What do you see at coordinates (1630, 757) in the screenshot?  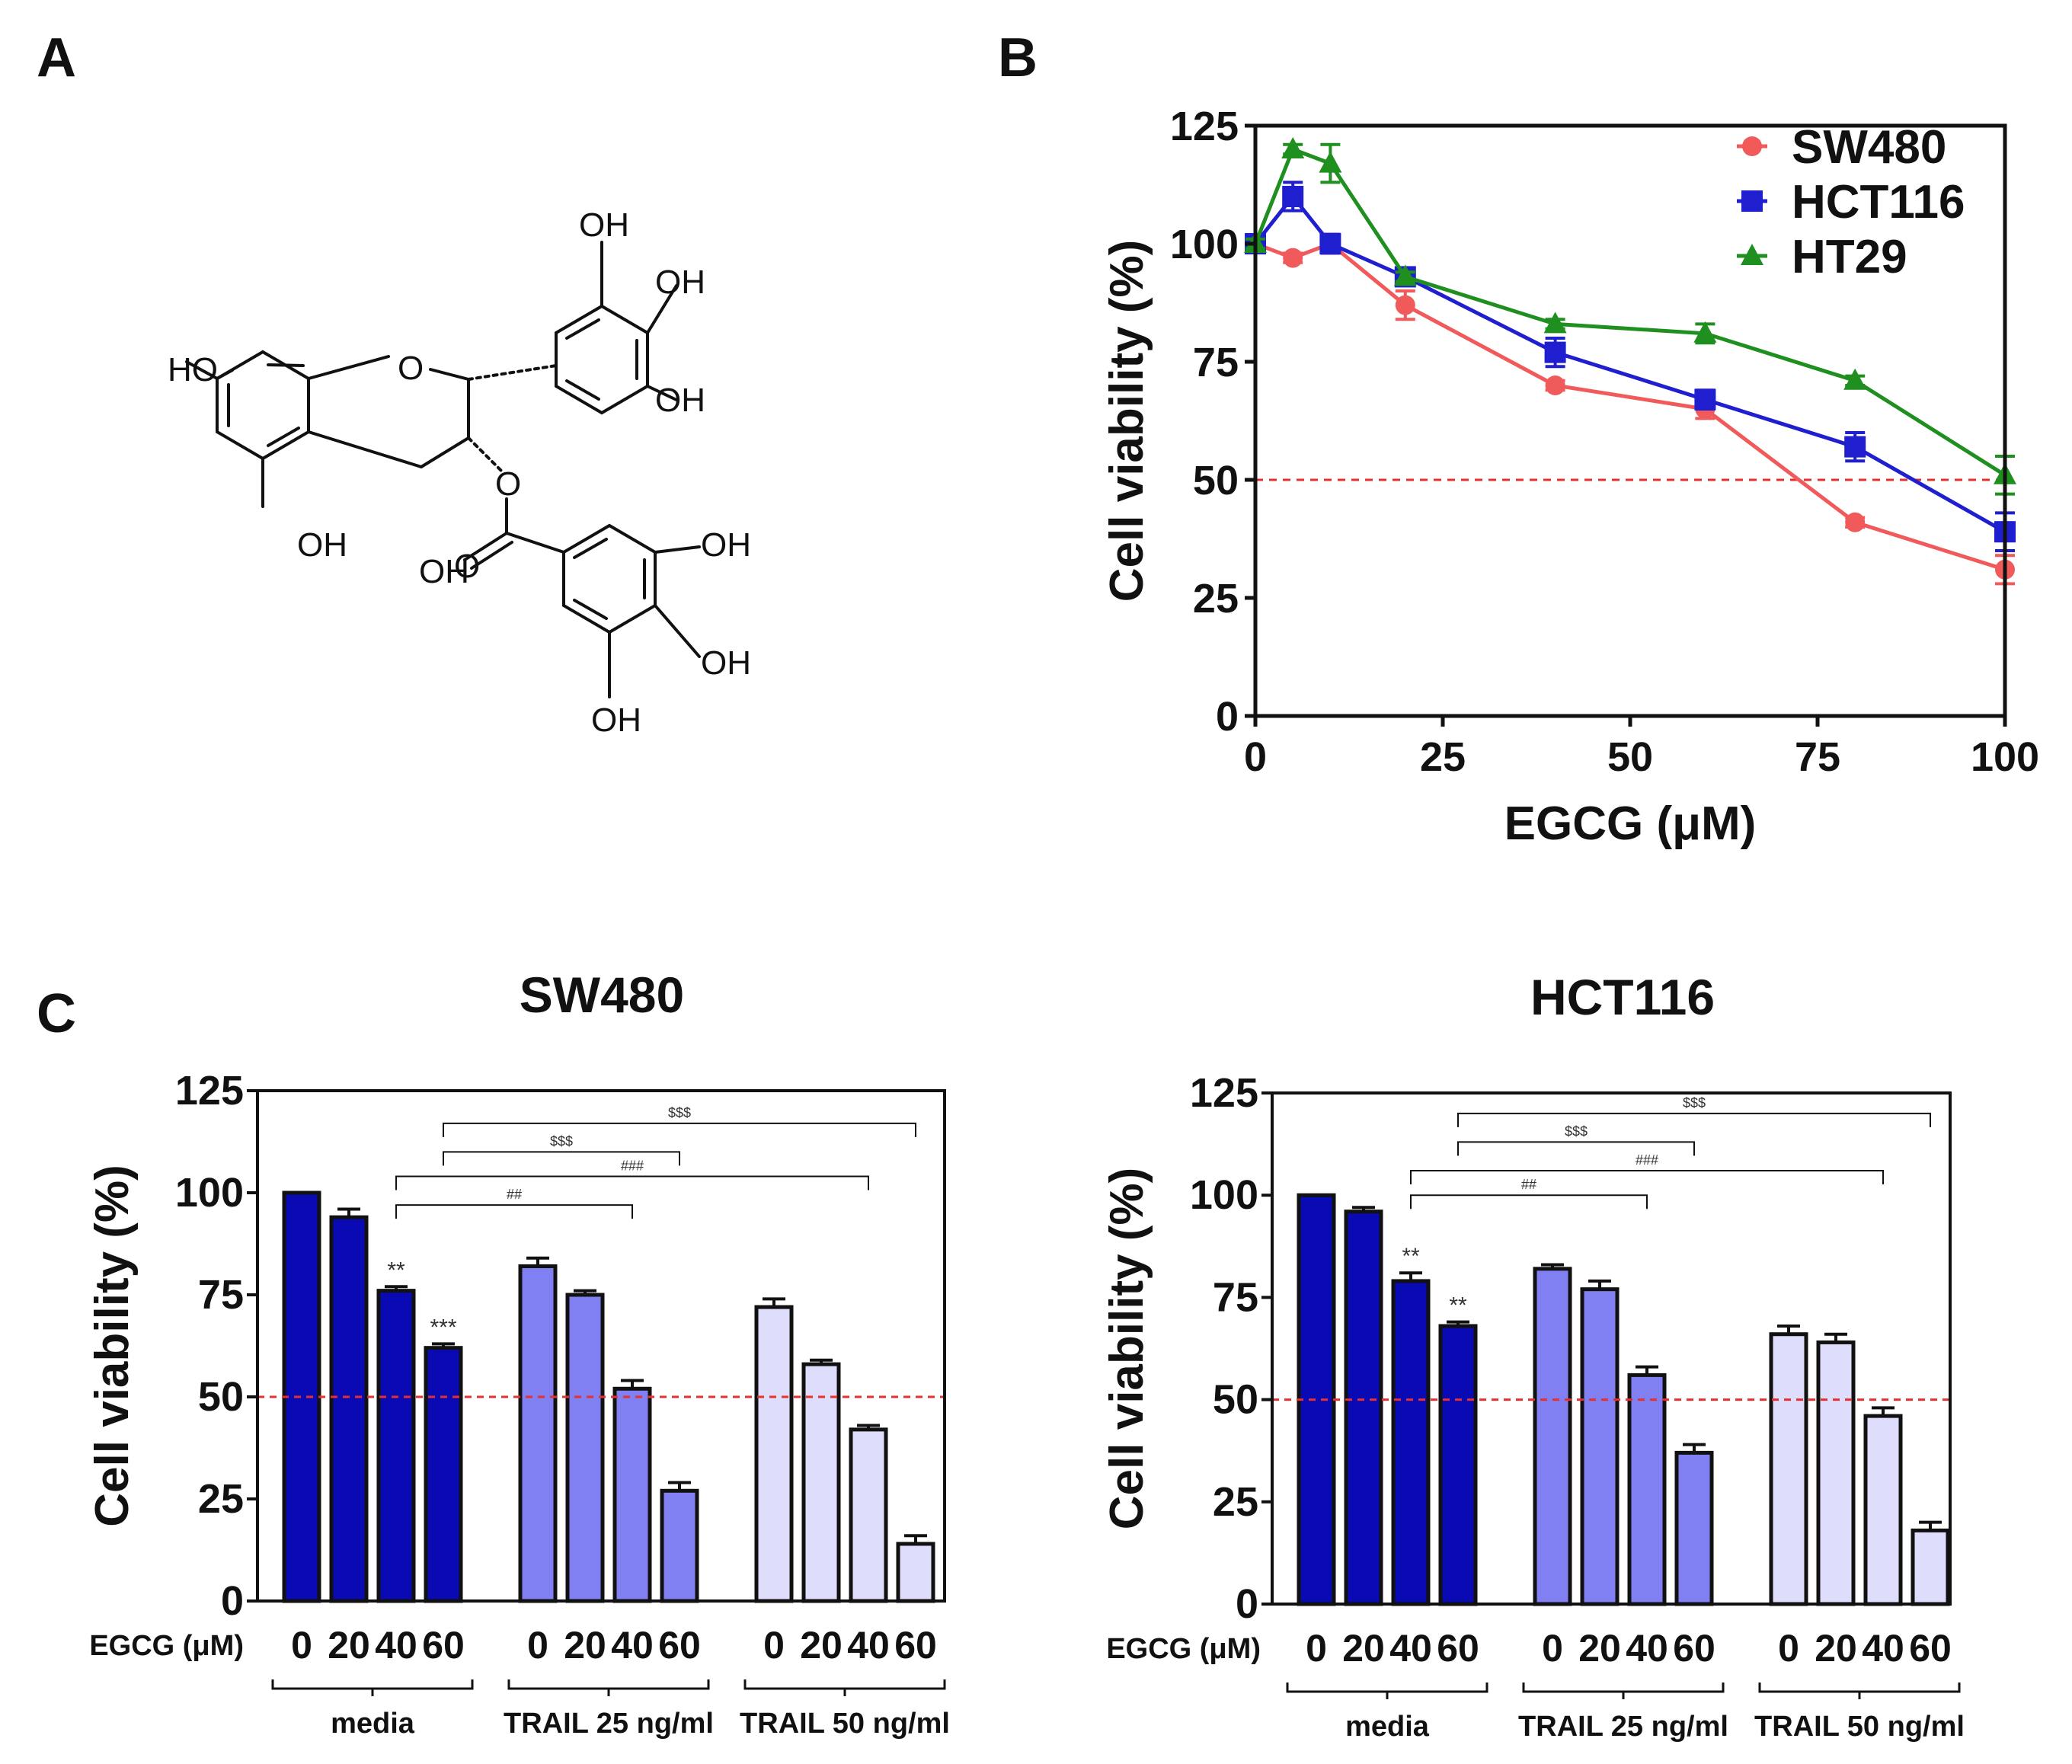 I see `x-tick-label: 50` at bounding box center [1630, 757].